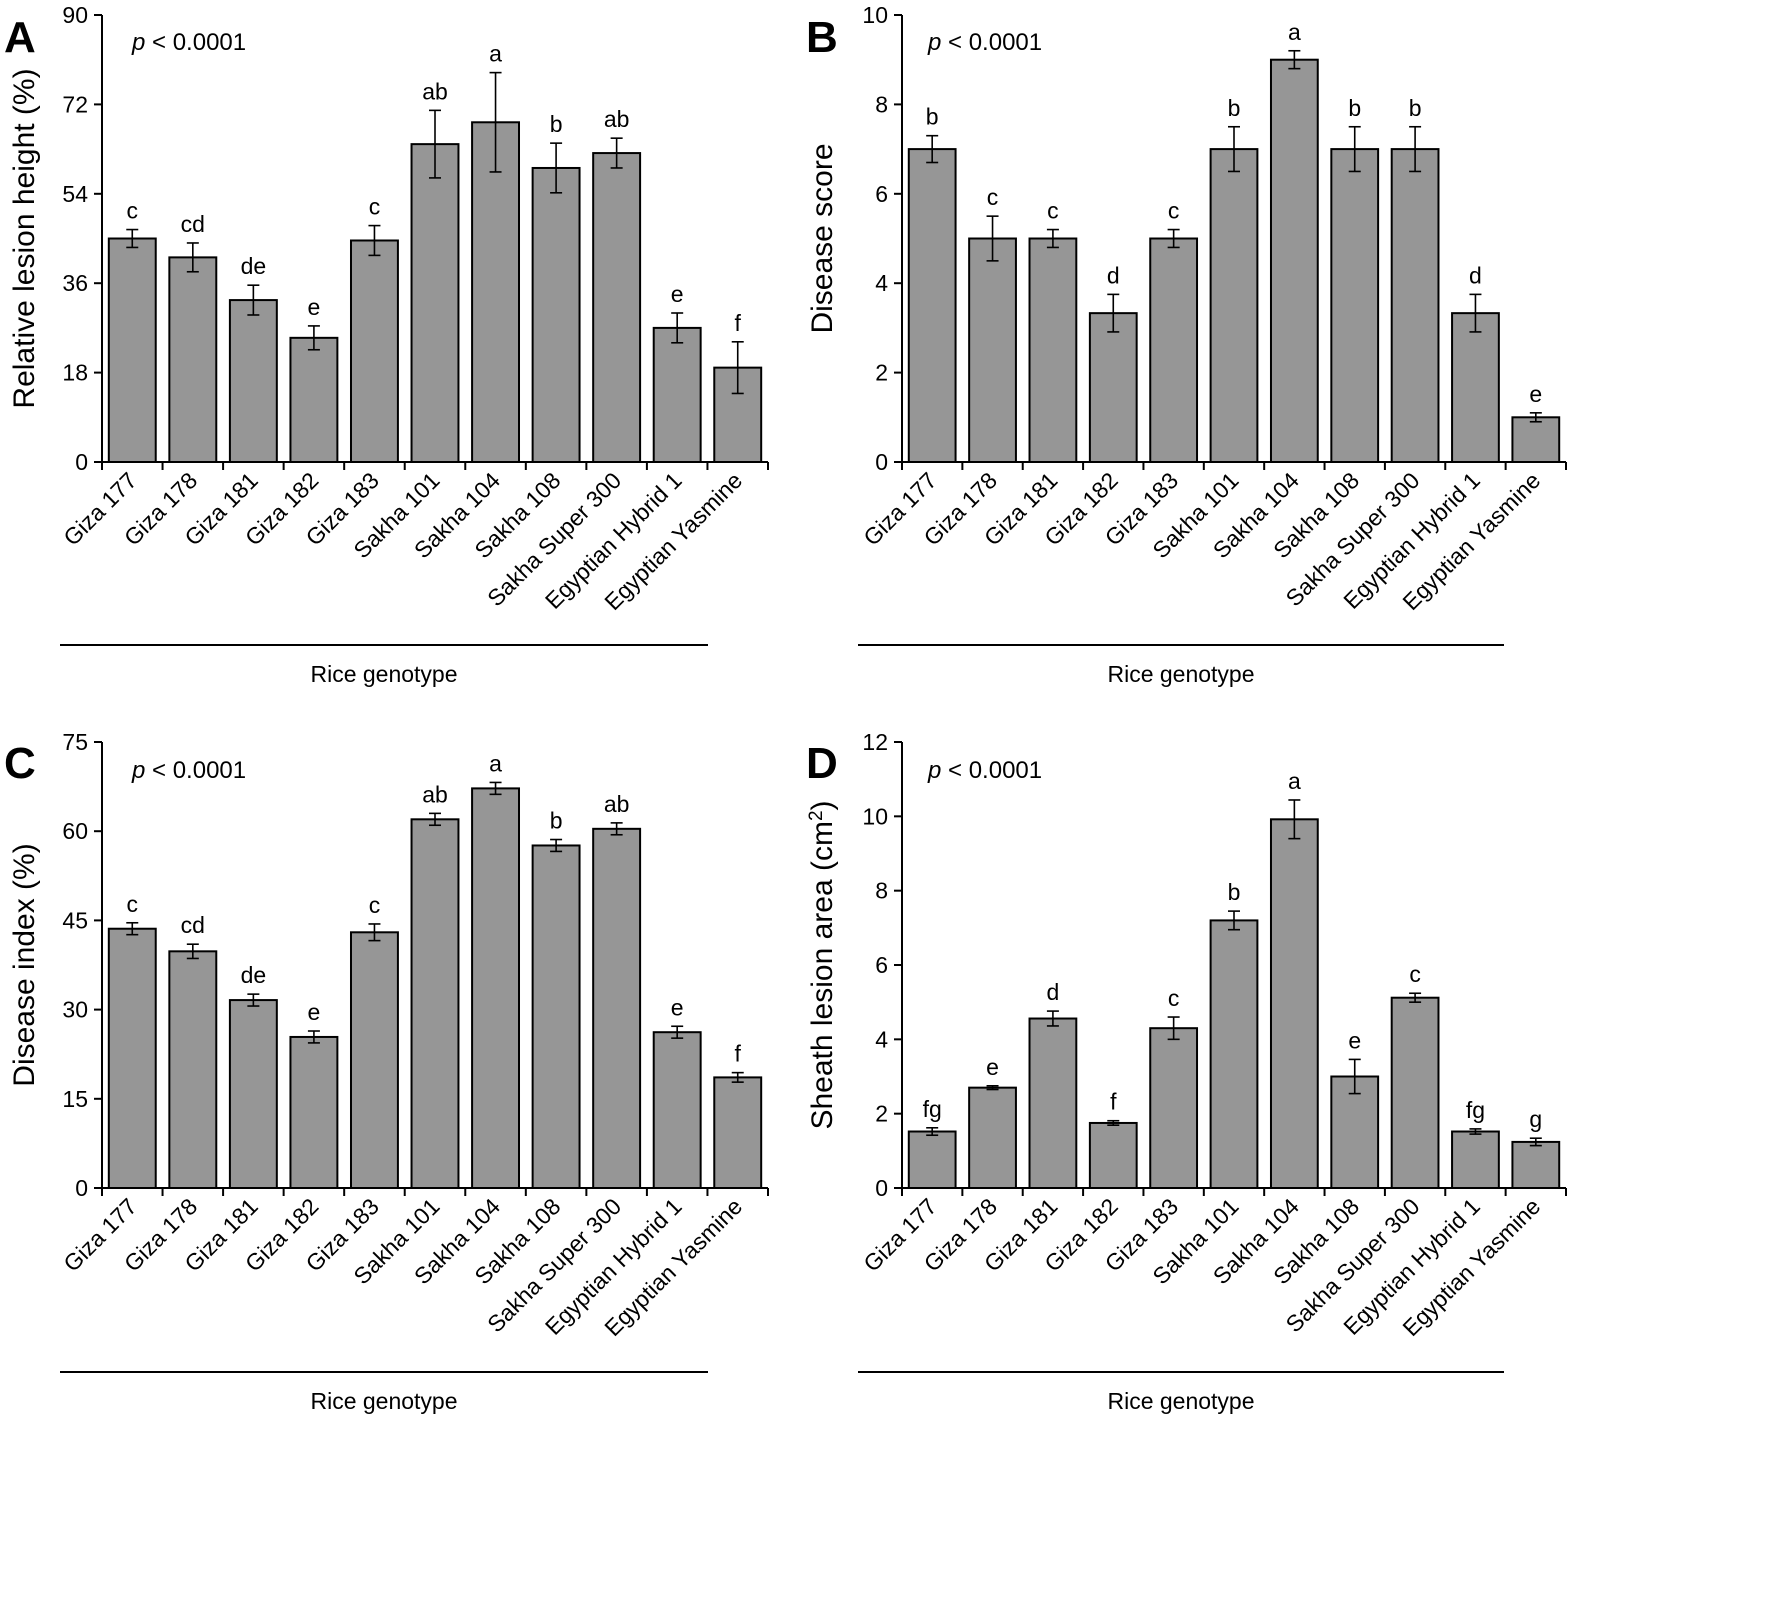 The image size is (1772, 1601). Describe the element at coordinates (24, 964) in the screenshot. I see `y-axis-title: Disease index (%)` at that location.